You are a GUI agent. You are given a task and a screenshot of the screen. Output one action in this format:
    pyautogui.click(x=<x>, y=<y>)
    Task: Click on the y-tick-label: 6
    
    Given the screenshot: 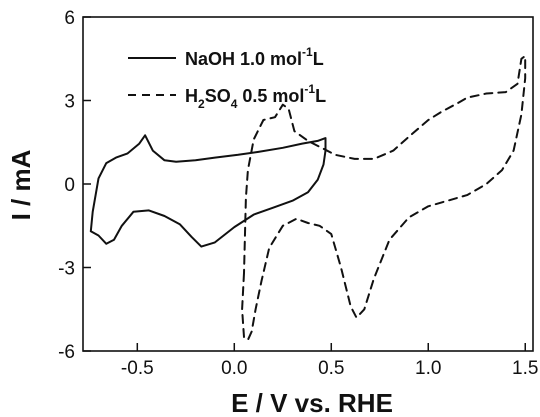 What is the action you would take?
    pyautogui.click(x=69, y=18)
    